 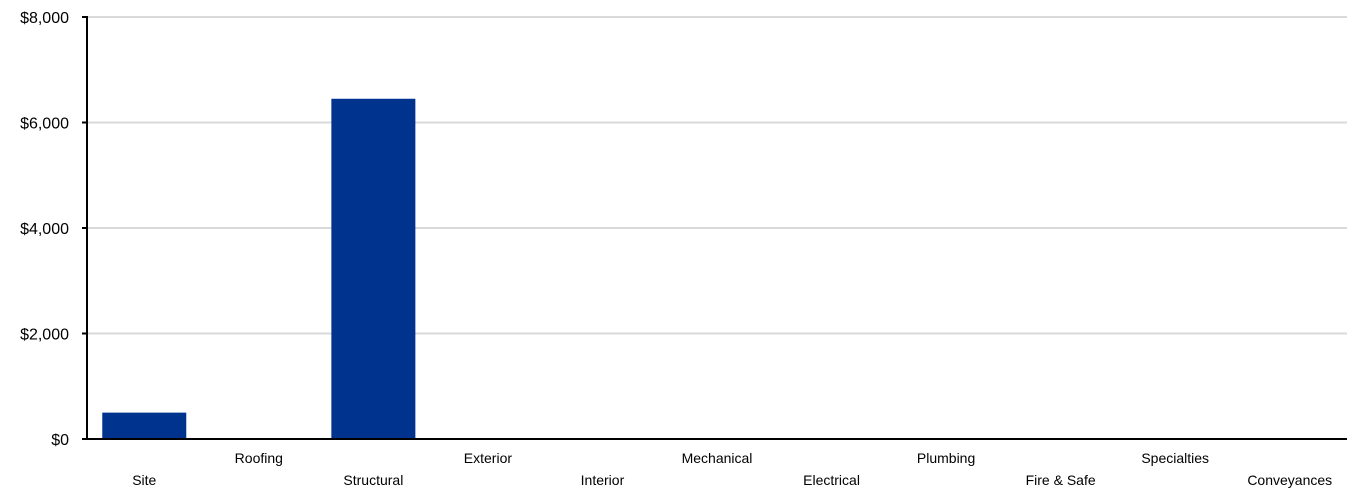 What do you see at coordinates (717, 458) in the screenshot?
I see `x-tick-label: Mechanical` at bounding box center [717, 458].